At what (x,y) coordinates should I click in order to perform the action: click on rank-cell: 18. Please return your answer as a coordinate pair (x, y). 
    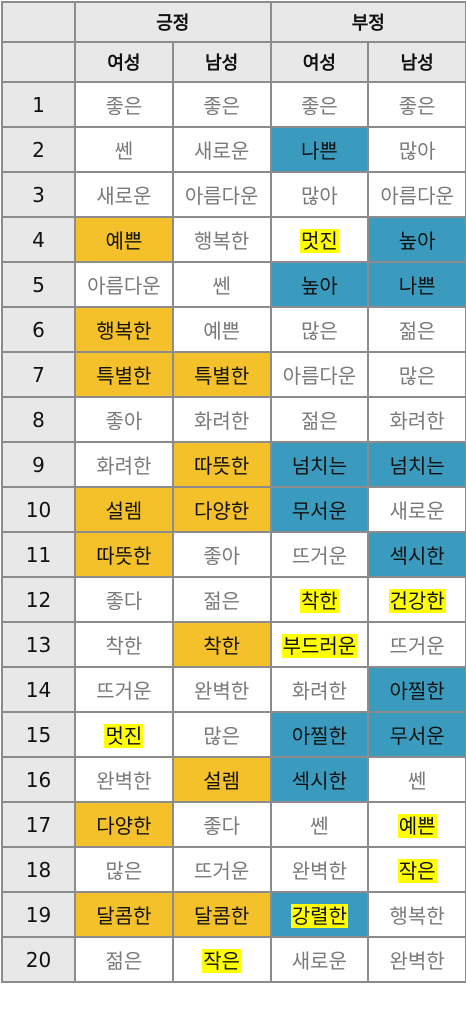
    Looking at the image, I should click on (38, 869).